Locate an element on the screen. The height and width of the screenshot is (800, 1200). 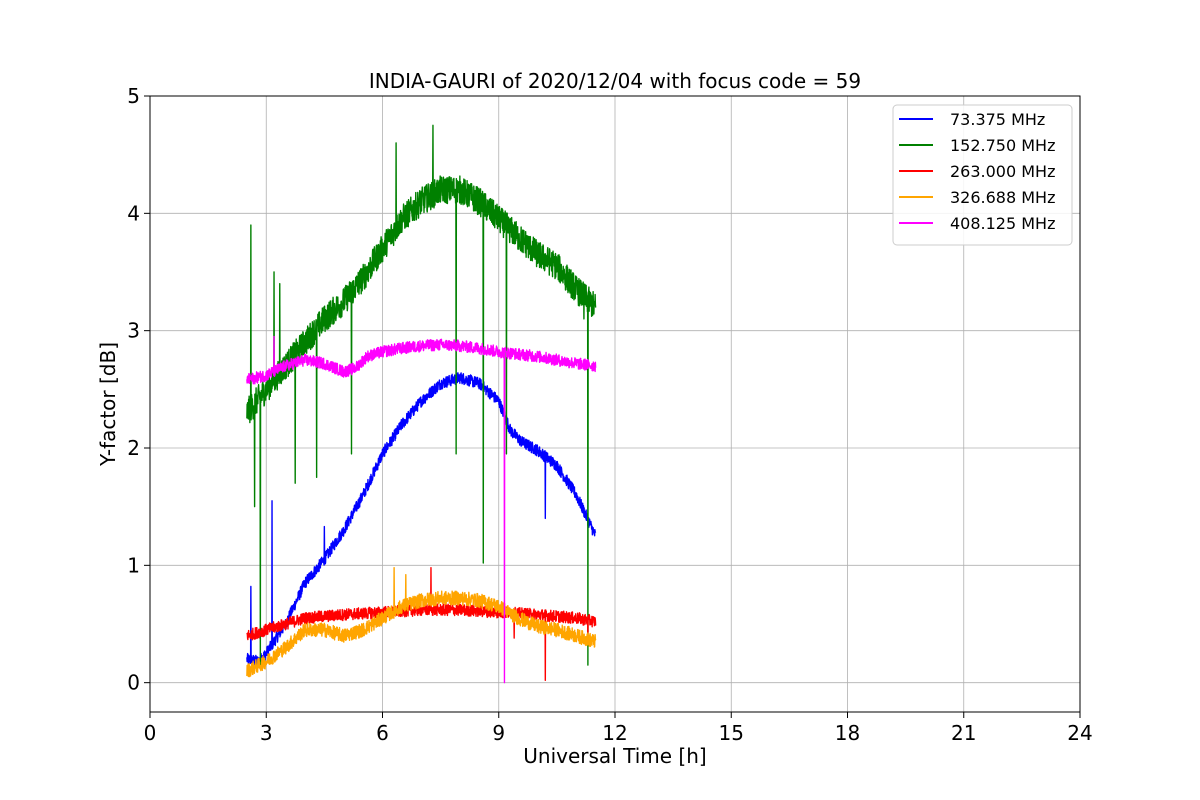
x-tick-label: 0 is located at coordinates (150, 733).